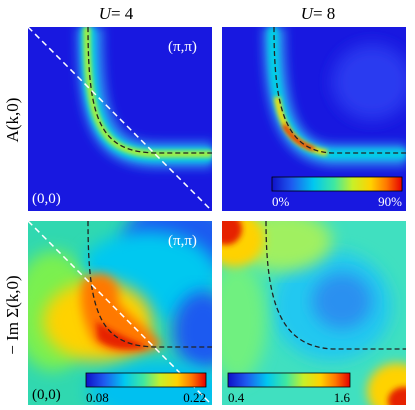 The width and height of the screenshot is (415, 410). I want to click on column-header-u4: U= 4, so click(116, 13).